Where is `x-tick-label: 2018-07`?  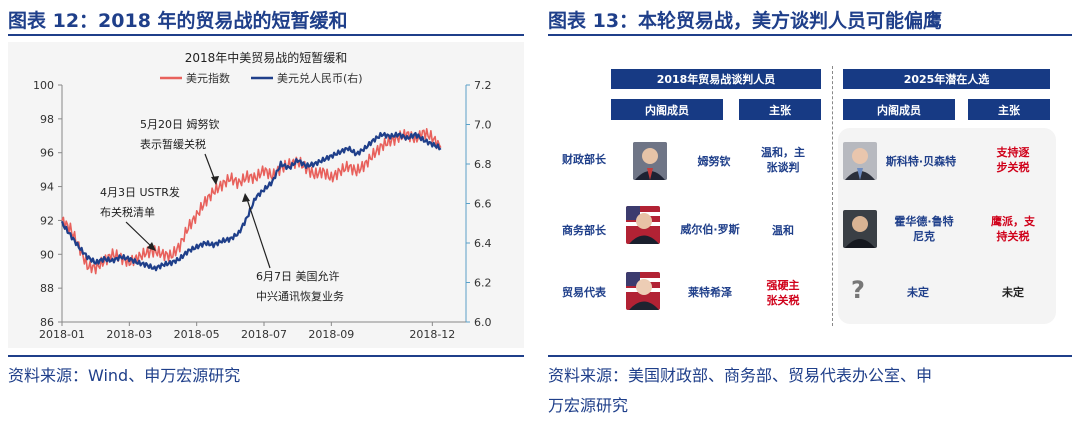
x-tick-label: 2018-07 is located at coordinates (264, 334).